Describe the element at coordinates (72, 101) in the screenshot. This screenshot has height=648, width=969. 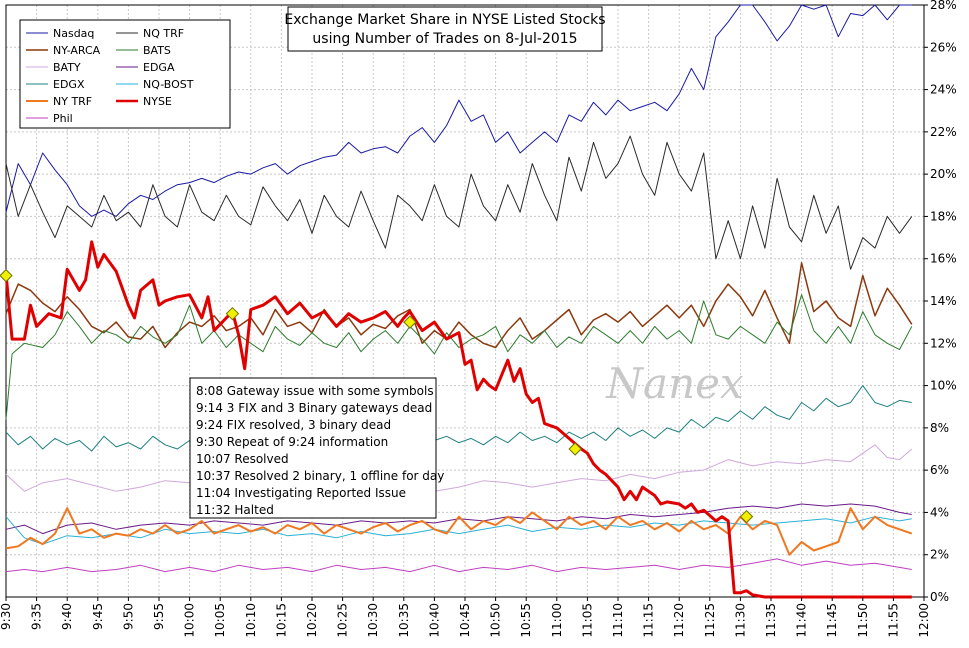
I see `legend-label: NY TRF` at that location.